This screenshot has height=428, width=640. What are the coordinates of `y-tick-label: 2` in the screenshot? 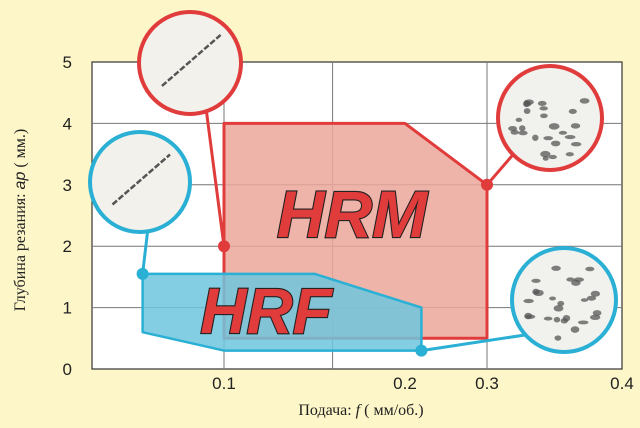 It's located at (67, 246).